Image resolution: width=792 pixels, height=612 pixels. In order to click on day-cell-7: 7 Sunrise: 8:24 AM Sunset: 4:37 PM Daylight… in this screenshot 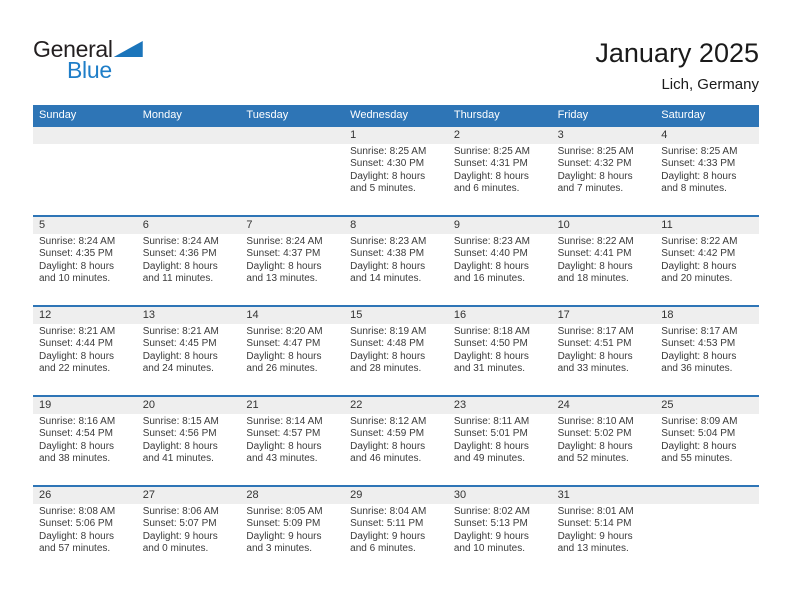, I will do `click(292, 261)`.